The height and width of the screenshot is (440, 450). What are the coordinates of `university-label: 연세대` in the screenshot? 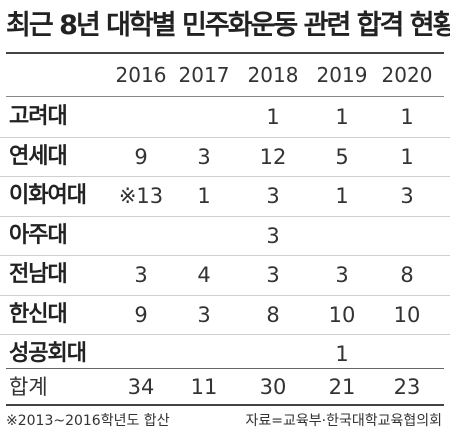 It's located at (38, 156).